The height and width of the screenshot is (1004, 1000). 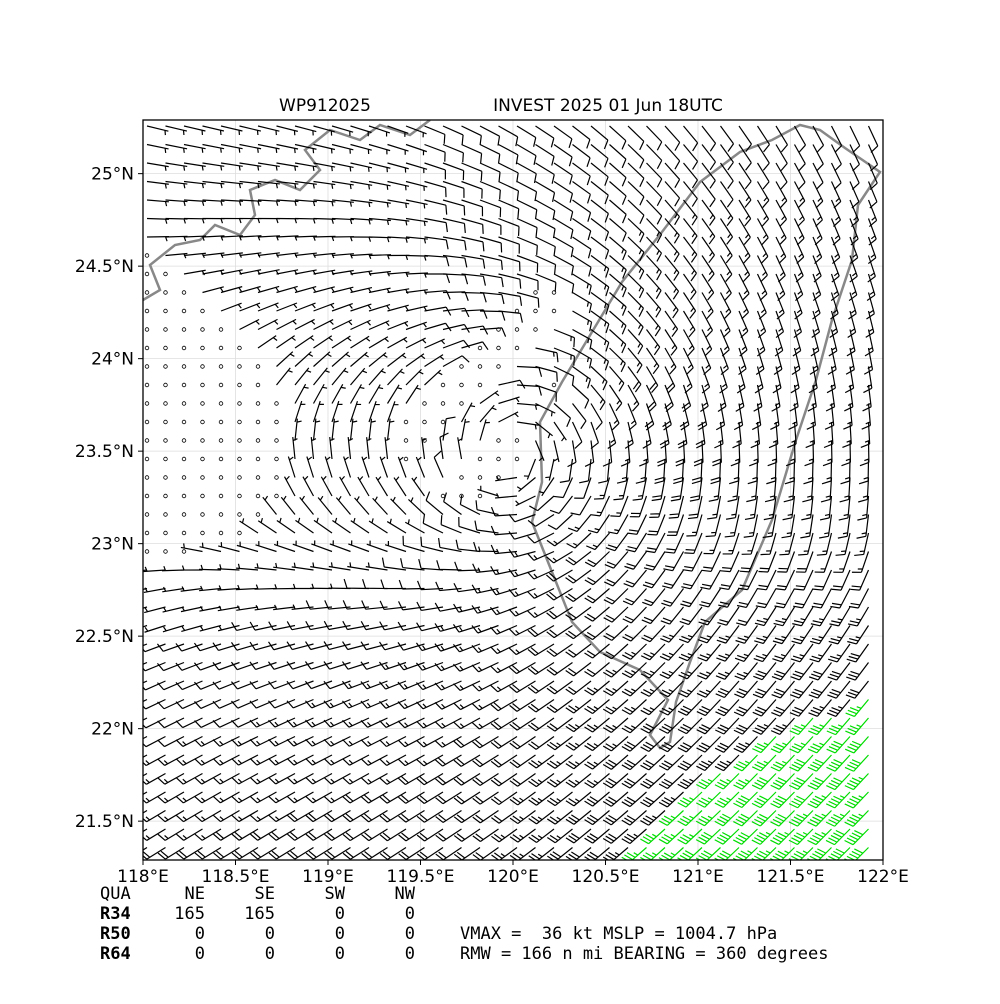 I want to click on x-tick-label: 122°E, so click(x=883, y=877).